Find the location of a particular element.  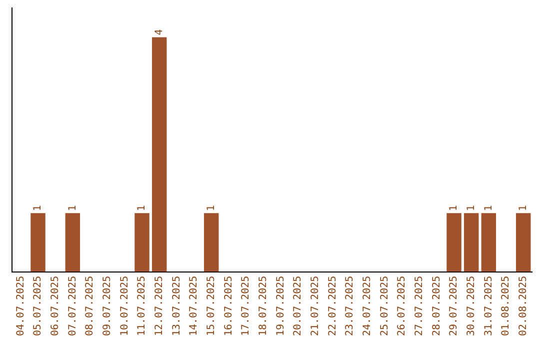

x-tick-label: 11.07.2025 is located at coordinates (142, 306).